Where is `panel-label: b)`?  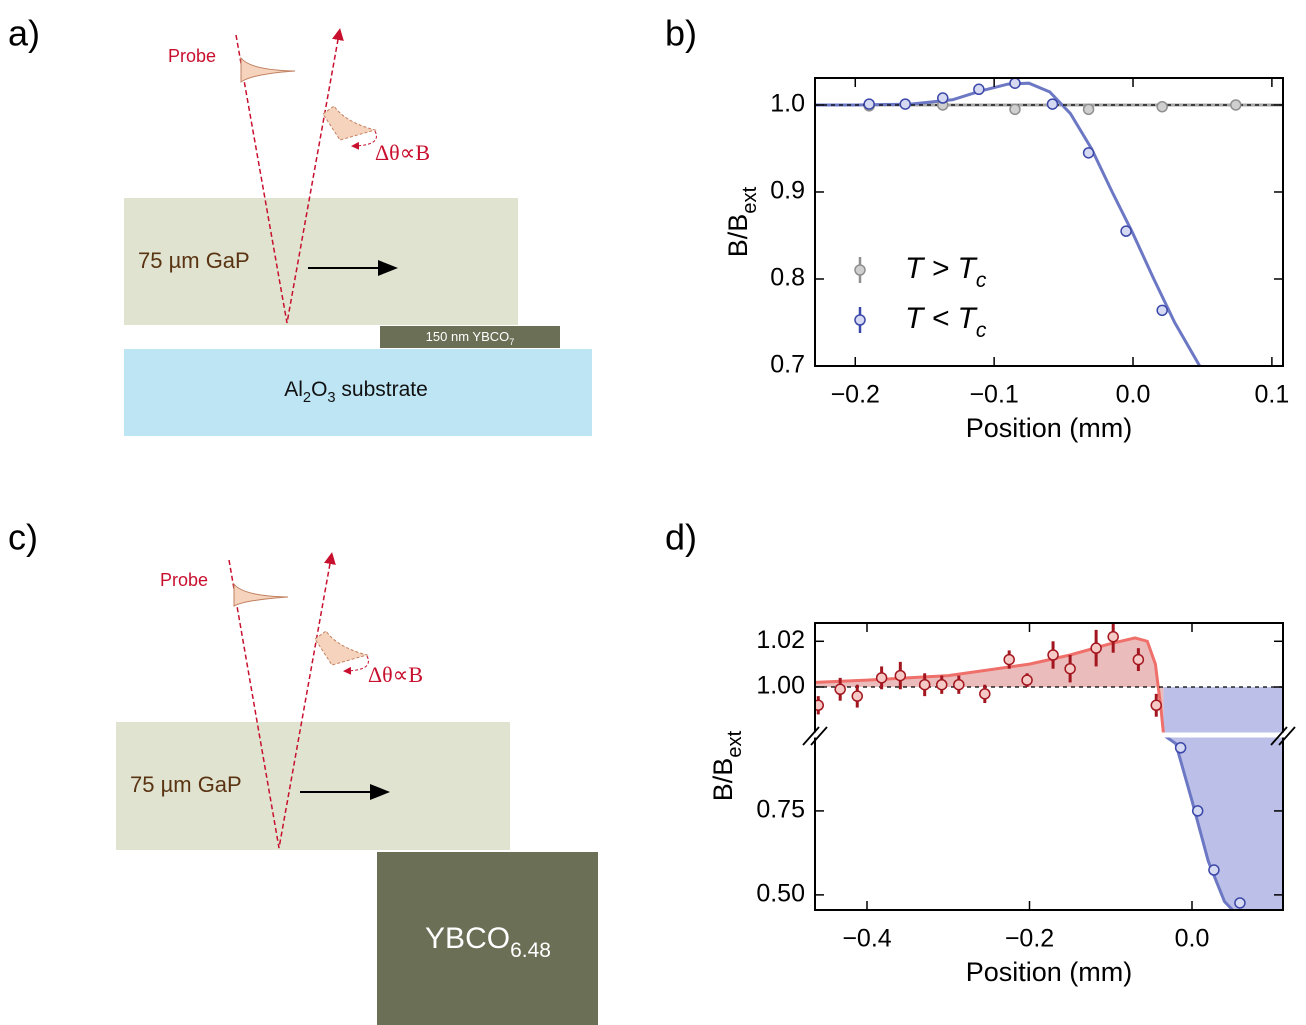
panel-label: b) is located at coordinates (681, 33).